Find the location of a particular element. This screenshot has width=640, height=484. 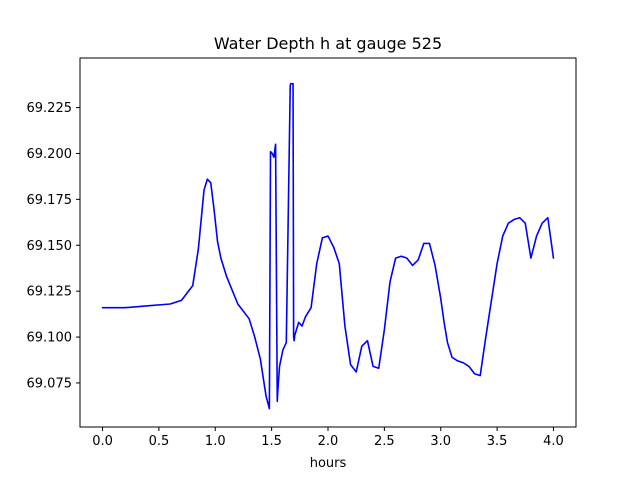

x-tick-label: 0.0 is located at coordinates (102, 441).